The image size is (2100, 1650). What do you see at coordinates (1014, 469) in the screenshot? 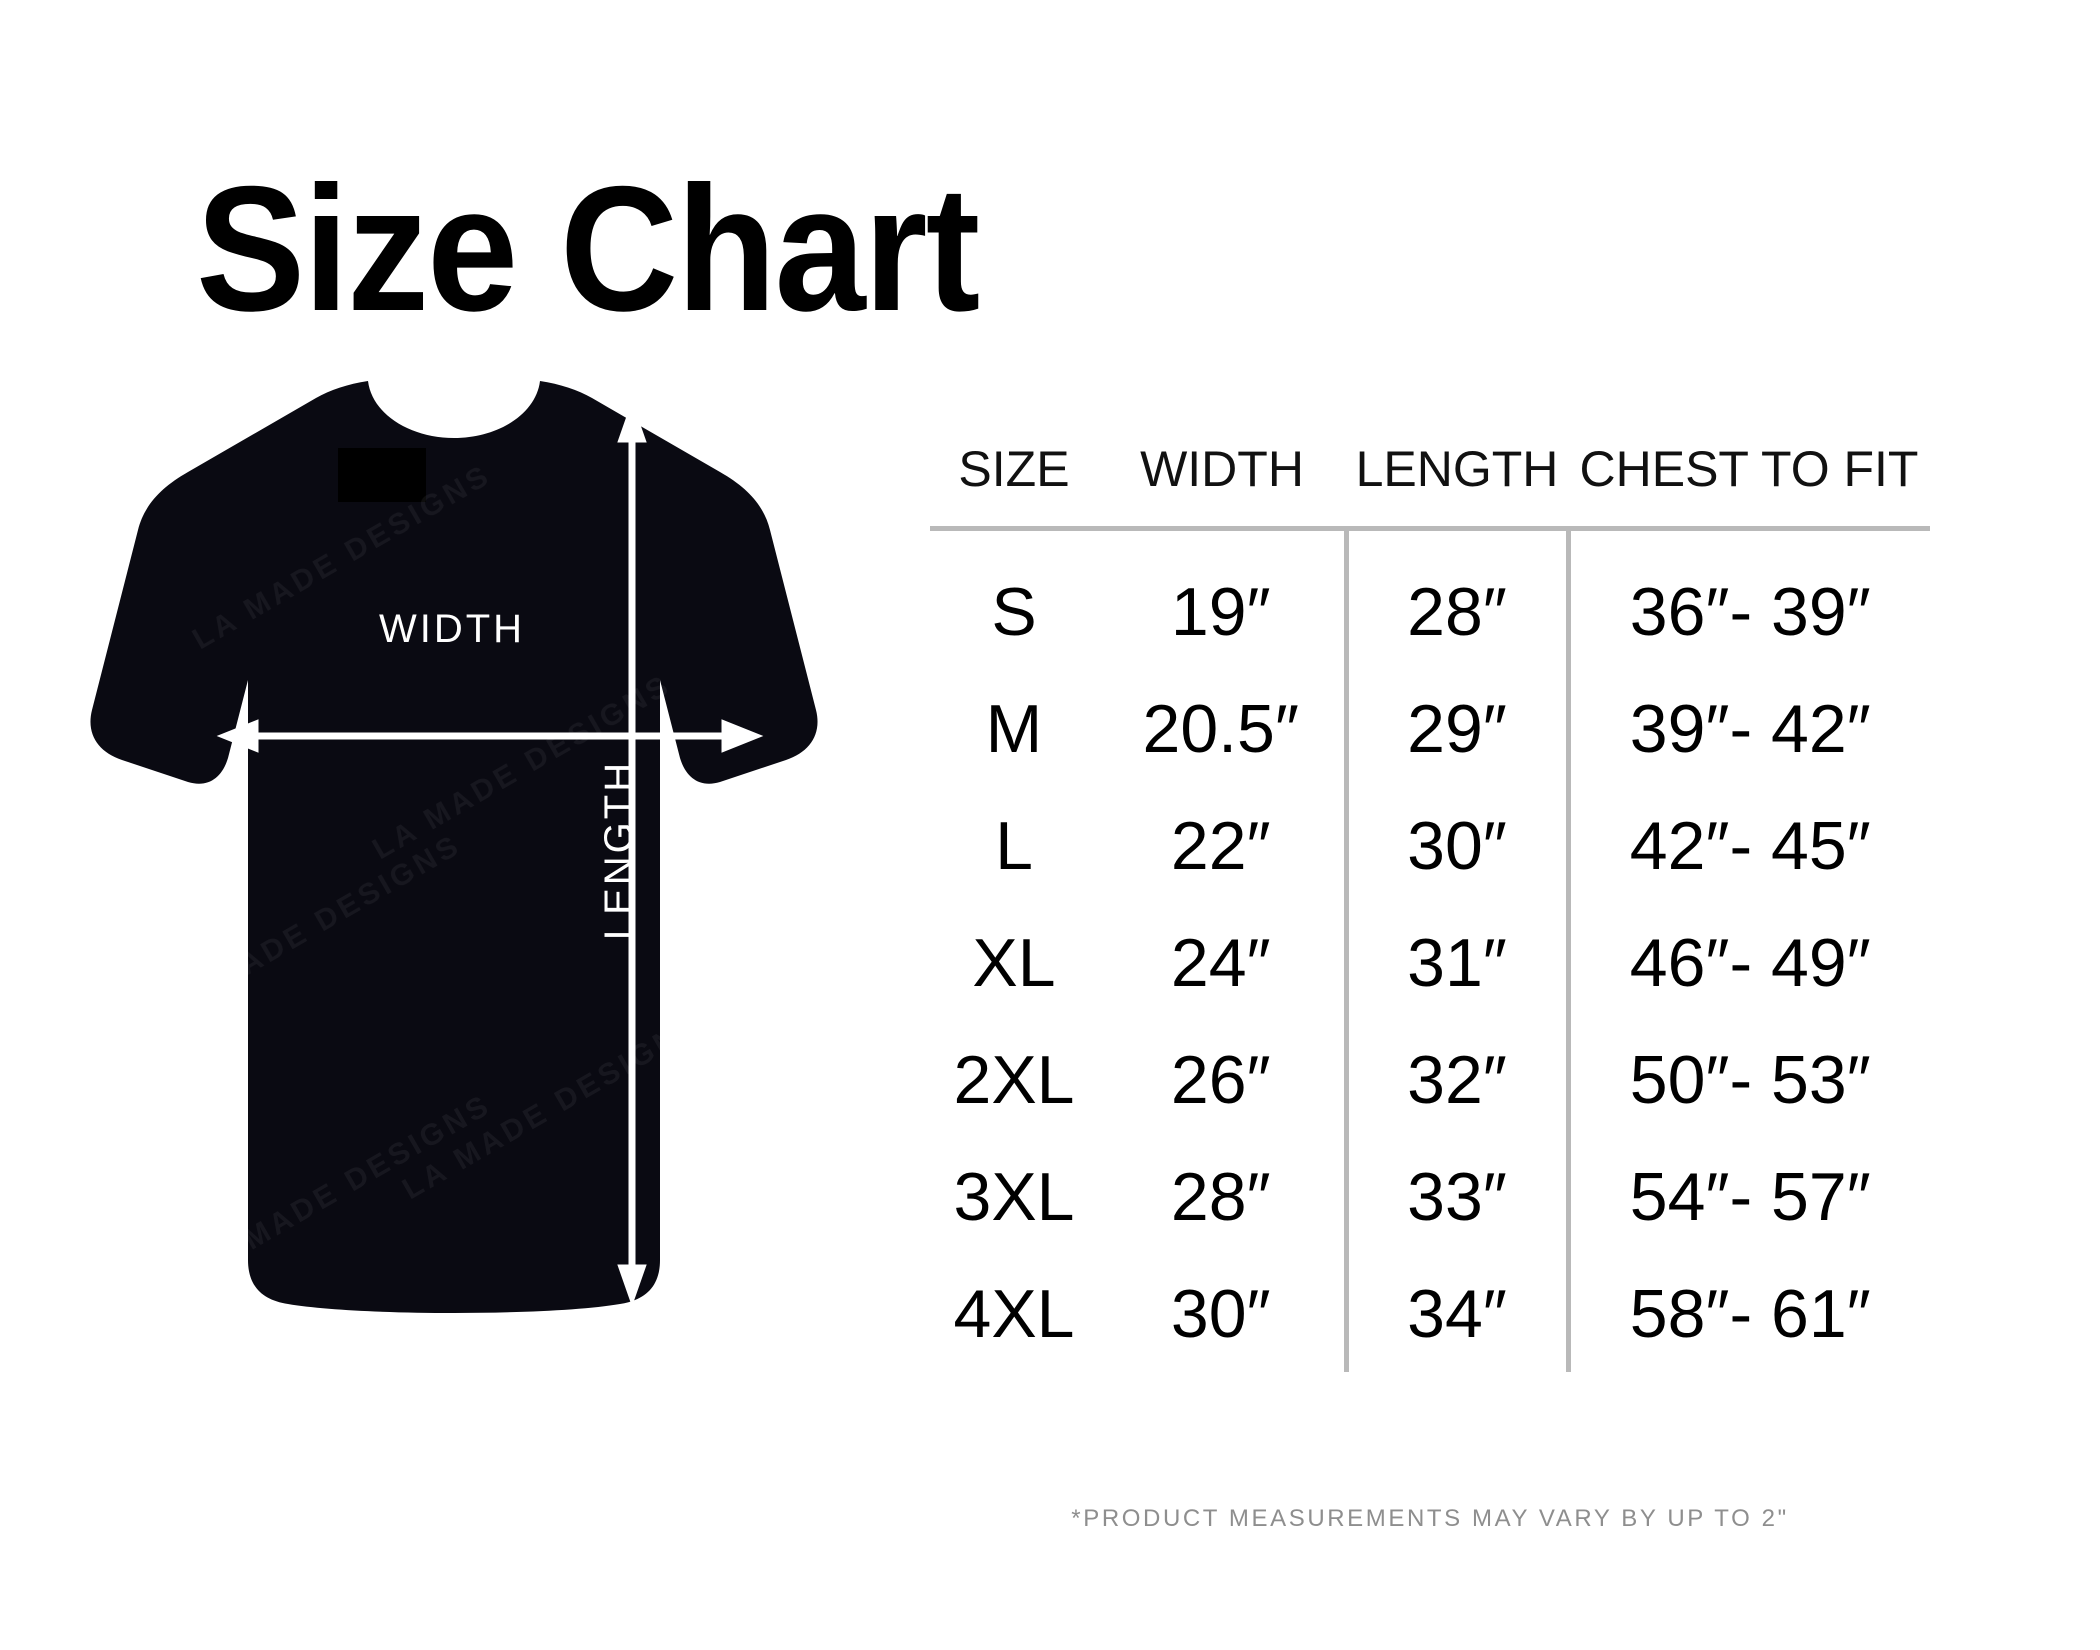
I see `column-header-size: SIZE` at bounding box center [1014, 469].